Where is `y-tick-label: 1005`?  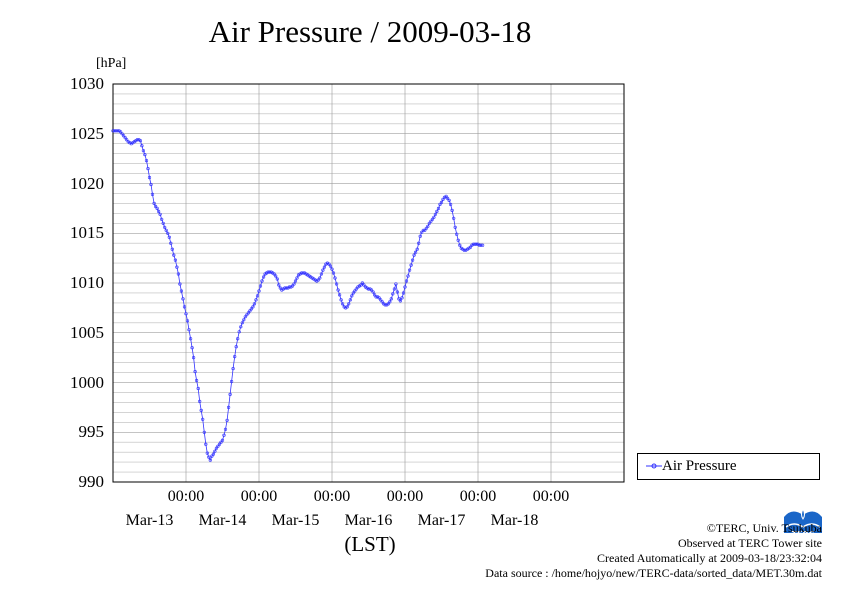 y-tick-label: 1005 is located at coordinates (87, 332).